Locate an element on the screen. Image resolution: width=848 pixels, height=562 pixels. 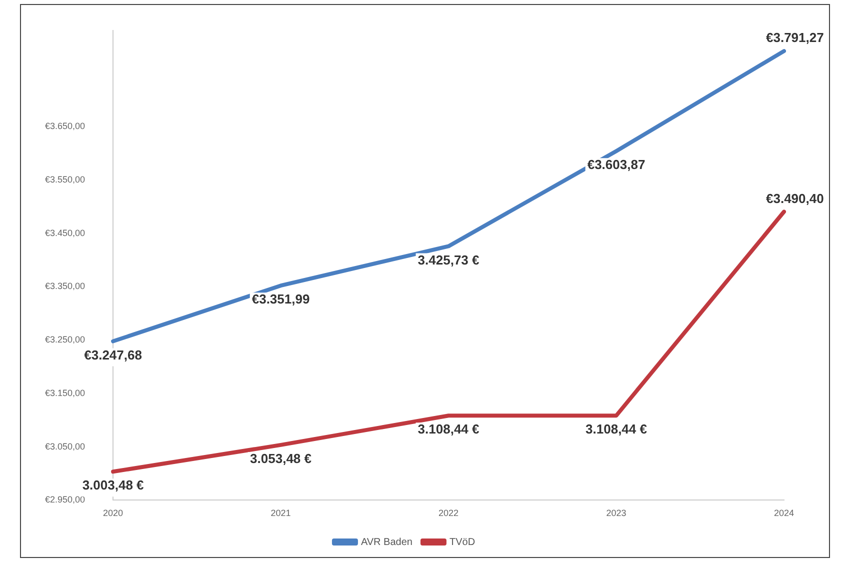
y-tick-label: €2.950,00 is located at coordinates (65, 499).